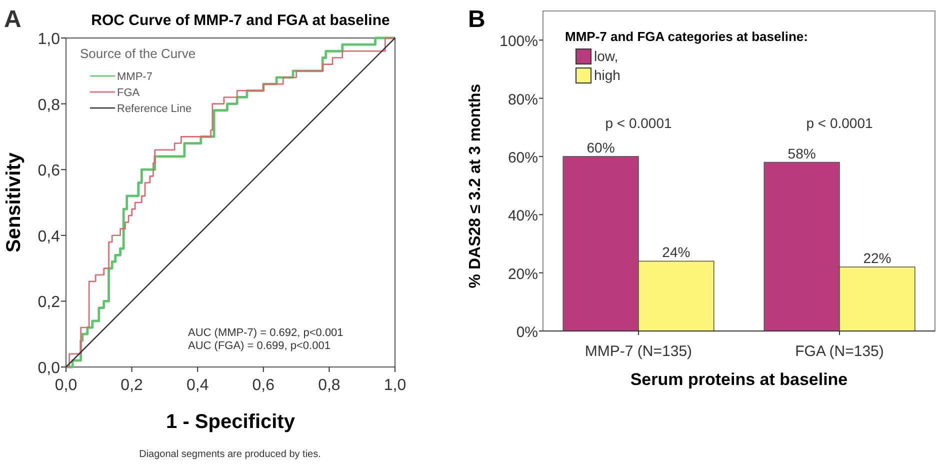  What do you see at coordinates (49, 303) in the screenshot?
I see `y-tick-label: 0,2` at bounding box center [49, 303].